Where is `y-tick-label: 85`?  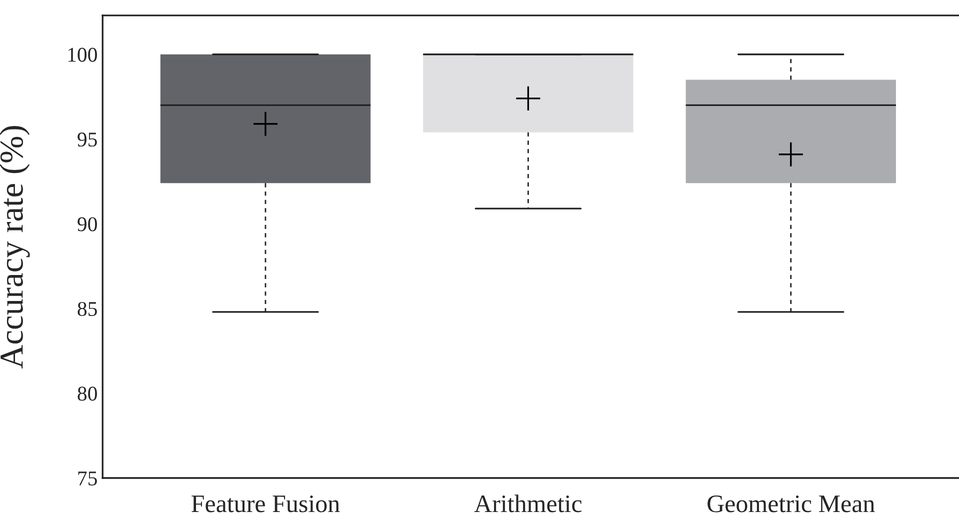
y-tick-label: 85 is located at coordinates (87, 309).